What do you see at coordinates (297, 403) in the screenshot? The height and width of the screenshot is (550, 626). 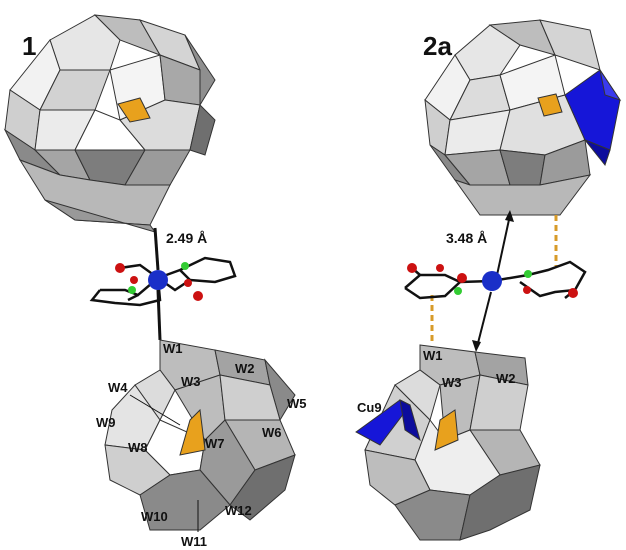 I see `atom-label-w5: W5` at bounding box center [297, 403].